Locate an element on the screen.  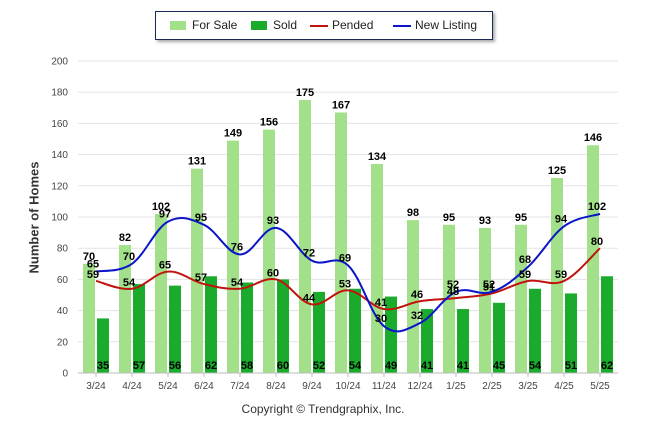
label-pended: 54 is located at coordinates (129, 283).